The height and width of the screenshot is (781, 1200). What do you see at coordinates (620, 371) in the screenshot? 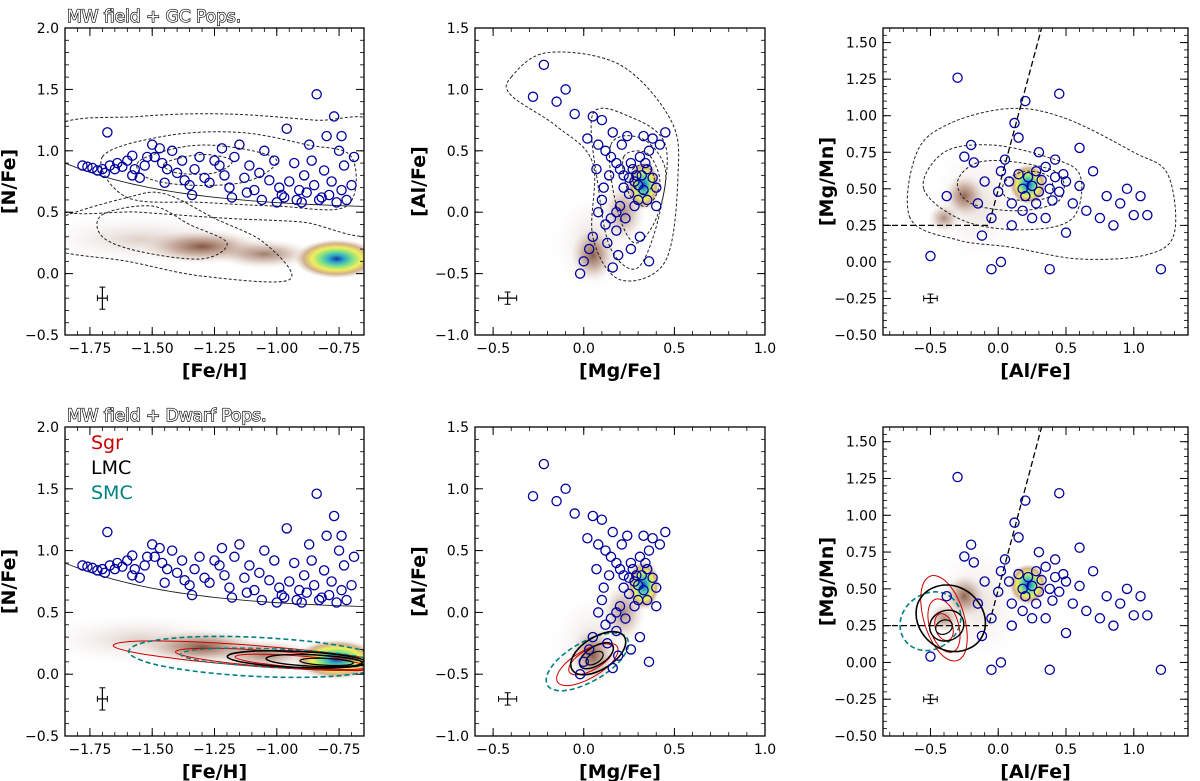
I see `x-axis-label: [Mg/Fe]` at bounding box center [620, 371].